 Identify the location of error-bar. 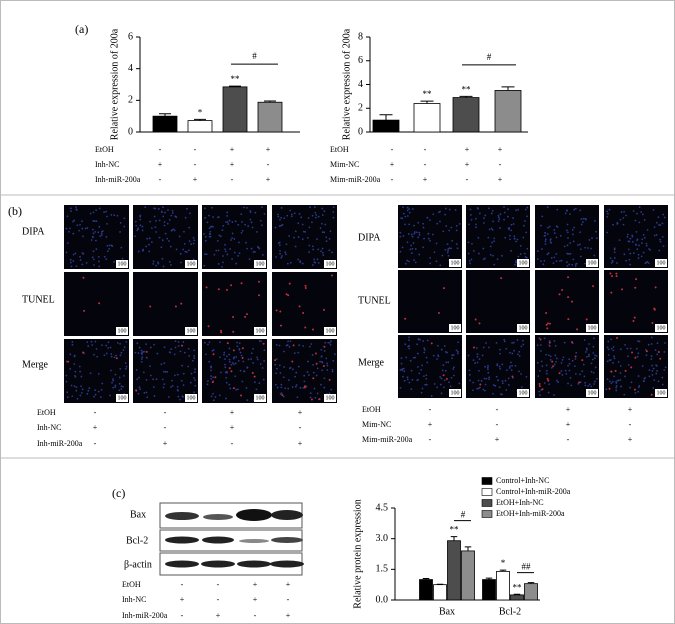
(466, 96).